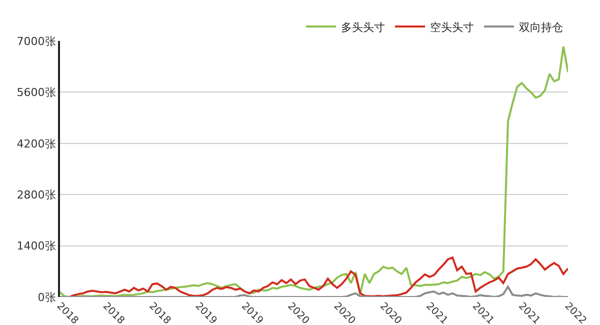 This screenshot has height=325, width=600. What do you see at coordinates (36, 41) in the screenshot?
I see `y-tick-label: 7000张` at bounding box center [36, 41].